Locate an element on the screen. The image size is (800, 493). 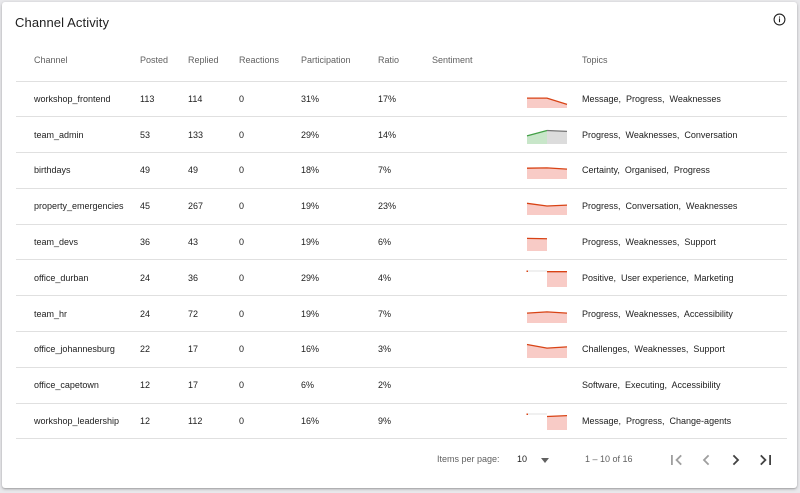
cell-channel: office_durban is located at coordinates (78, 278).